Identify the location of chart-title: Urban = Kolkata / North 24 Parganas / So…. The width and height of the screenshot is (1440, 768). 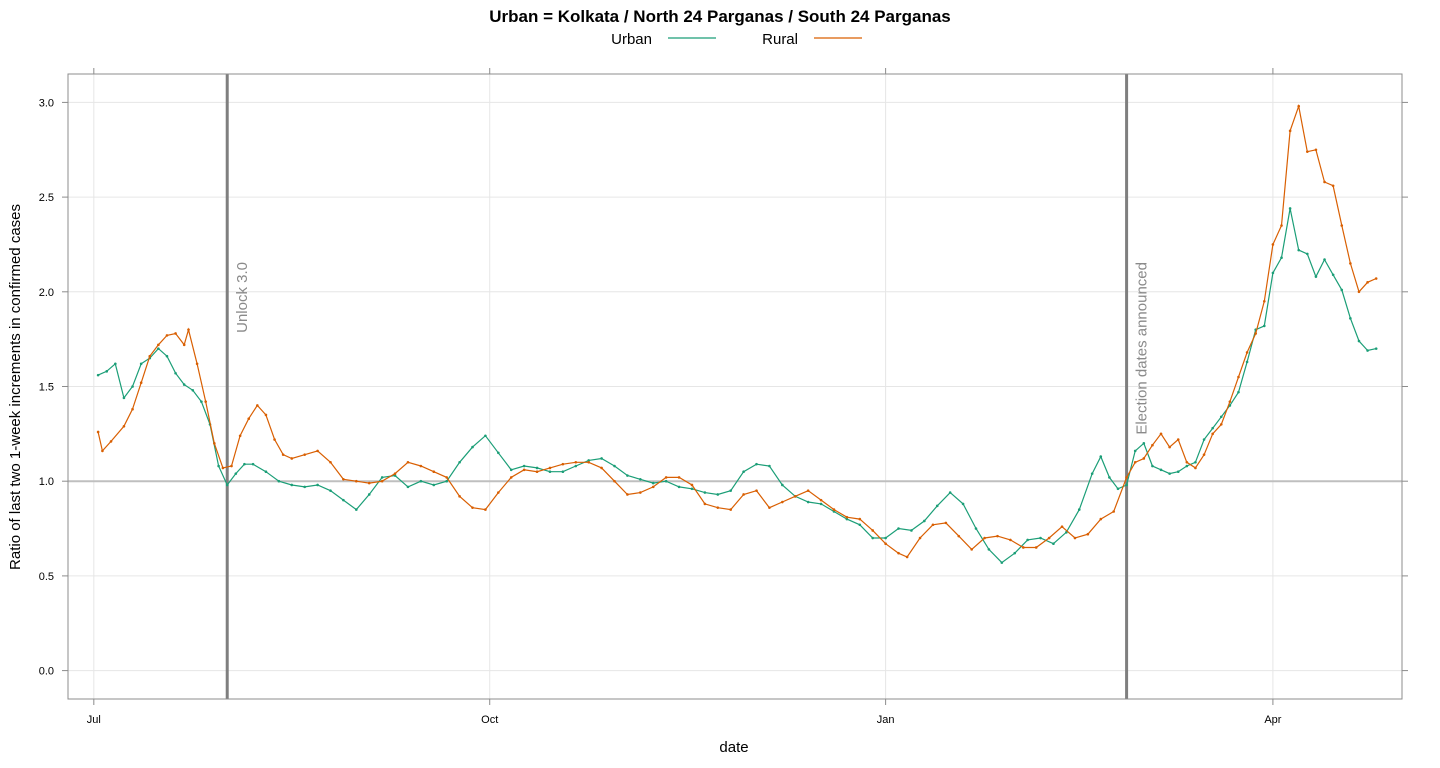
(720, 16).